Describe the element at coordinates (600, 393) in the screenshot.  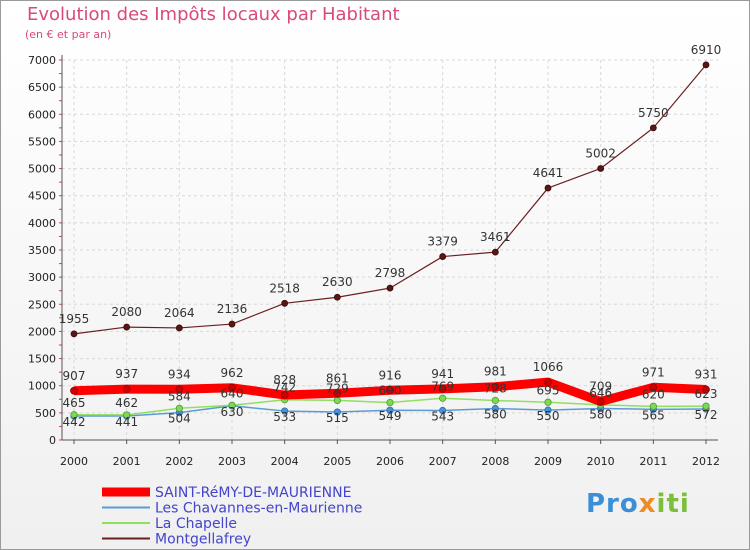
I see `data-label-la_chapelle: 646` at that location.